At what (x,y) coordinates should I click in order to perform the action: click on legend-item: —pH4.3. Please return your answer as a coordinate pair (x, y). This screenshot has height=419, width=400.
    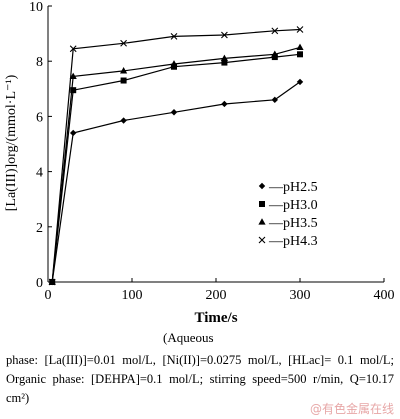
    Looking at the image, I should click on (288, 241).